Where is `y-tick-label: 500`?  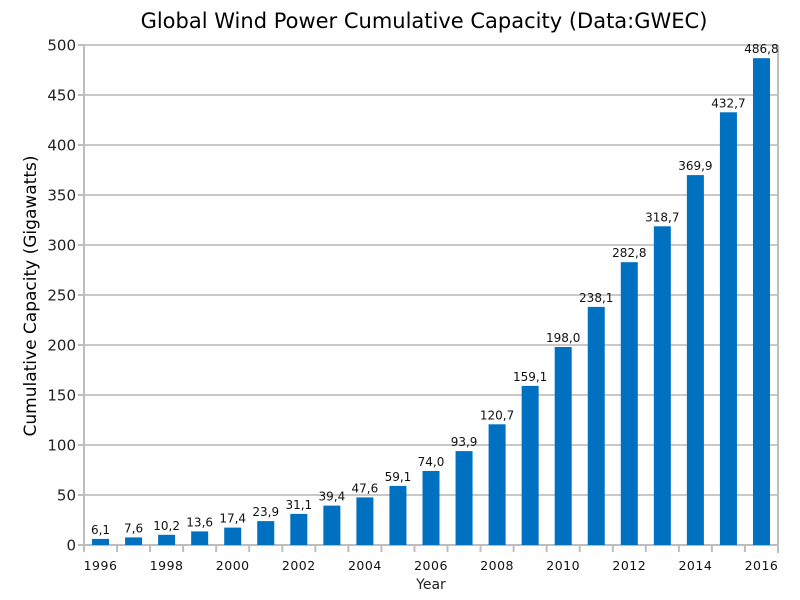
y-tick-label: 500 is located at coordinates (61, 46).